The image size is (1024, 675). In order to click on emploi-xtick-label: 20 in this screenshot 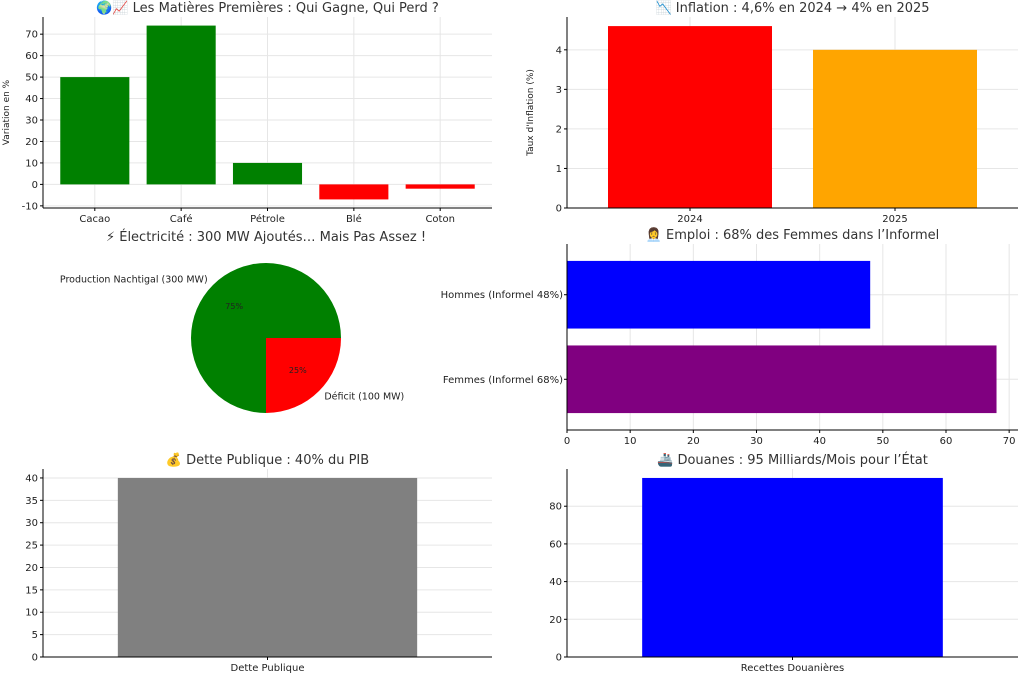, I will do `click(693, 441)`.